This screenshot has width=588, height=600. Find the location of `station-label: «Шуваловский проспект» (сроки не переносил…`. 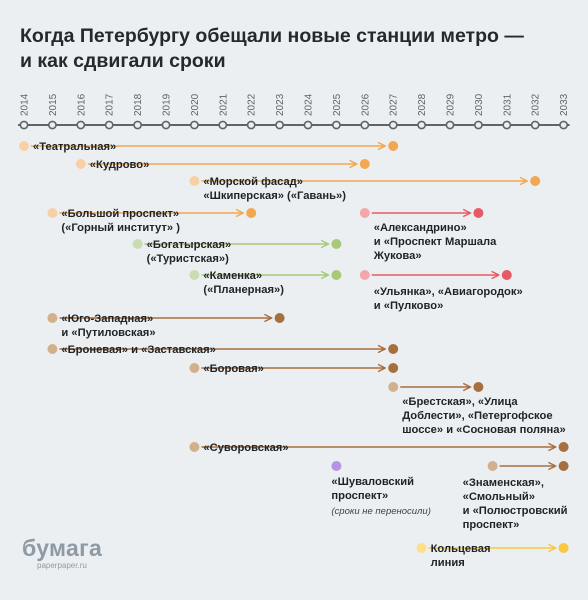

station-label: «Шуваловский проспект» (сроки не переносил… is located at coordinates (380, 497).